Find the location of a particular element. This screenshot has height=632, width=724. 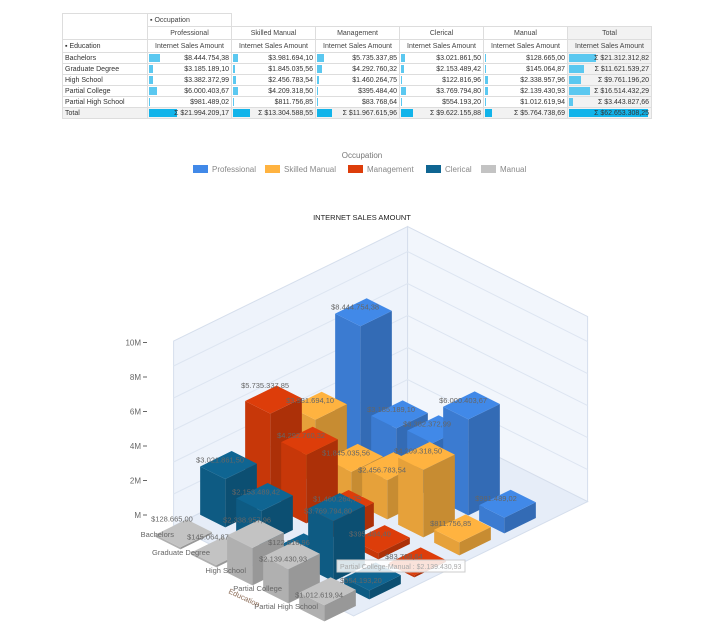

value-text: Σ $11.621.539,27 is located at coordinates (621, 69).